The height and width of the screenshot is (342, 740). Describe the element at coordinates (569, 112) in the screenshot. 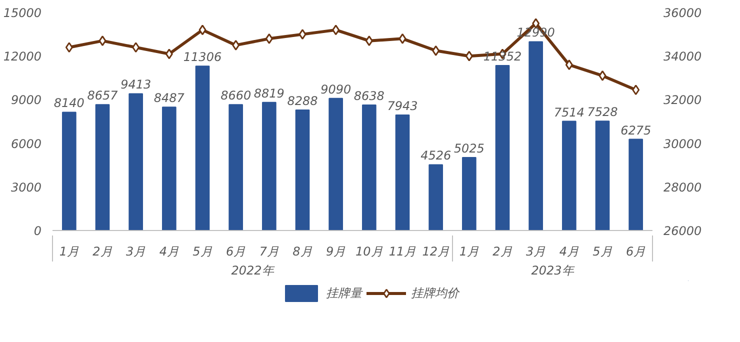

I see `data-label: 7514` at that location.